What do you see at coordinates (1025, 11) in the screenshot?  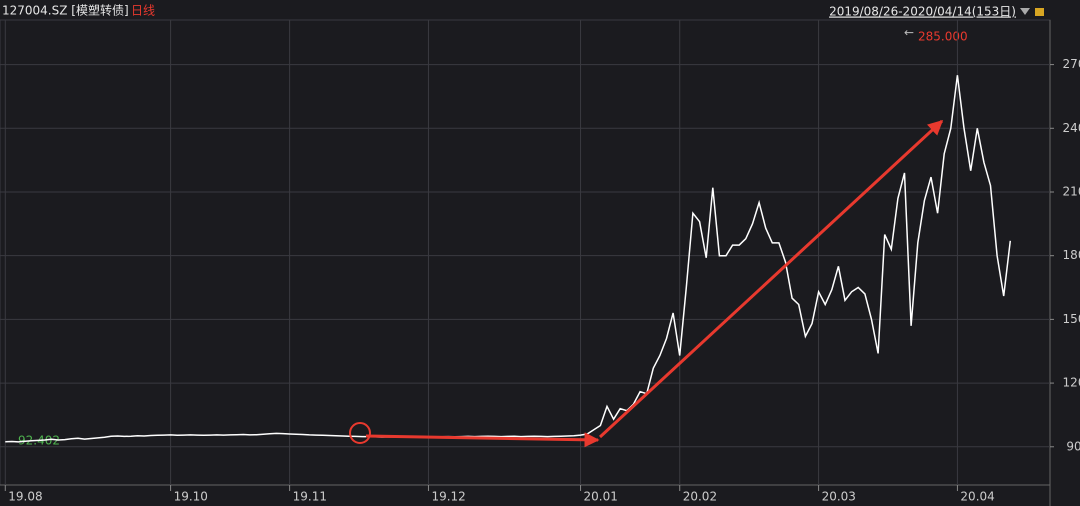 I see `dropdown-icon` at bounding box center [1025, 11].